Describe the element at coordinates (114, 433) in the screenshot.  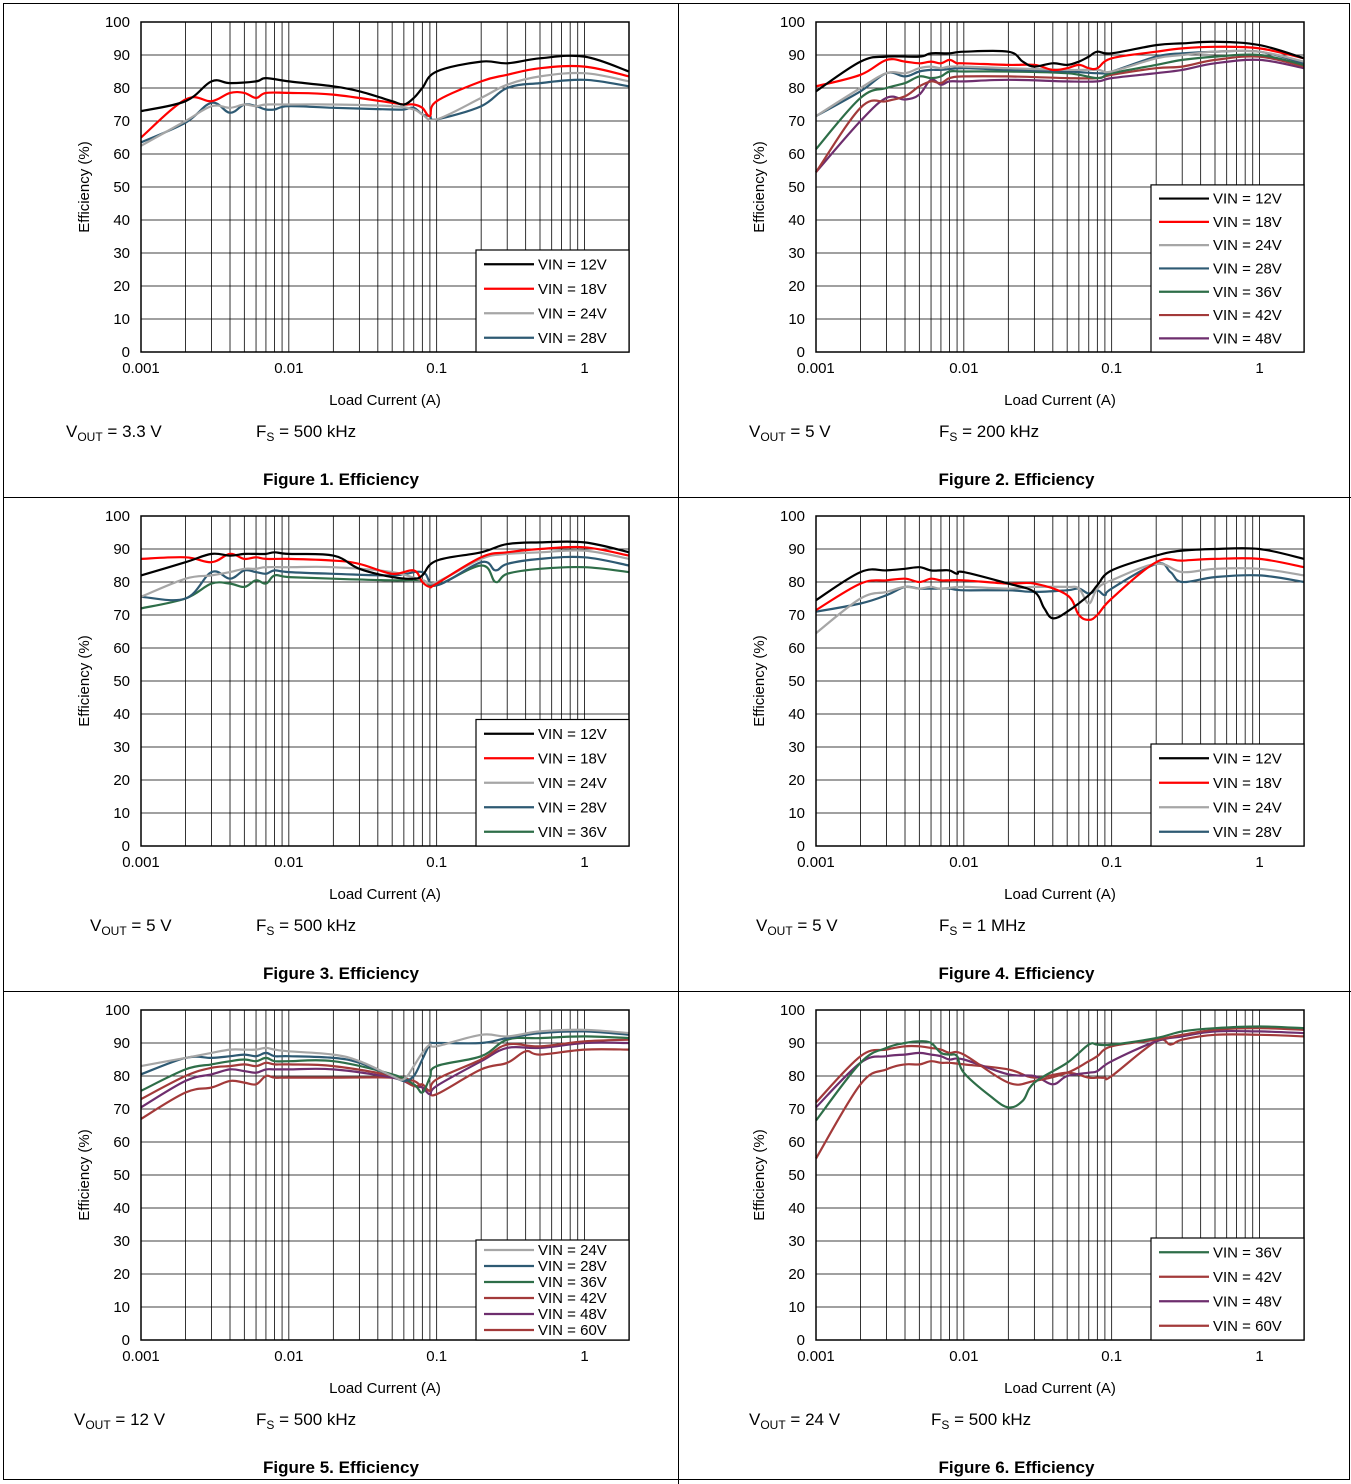
I see `vout-label: VOUT = 3.3 V` at that location.